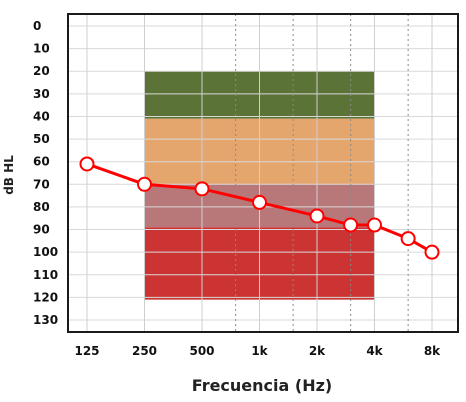 The height and width of the screenshot is (402, 466). I want to click on y-tick-label: 0, so click(37, 26).